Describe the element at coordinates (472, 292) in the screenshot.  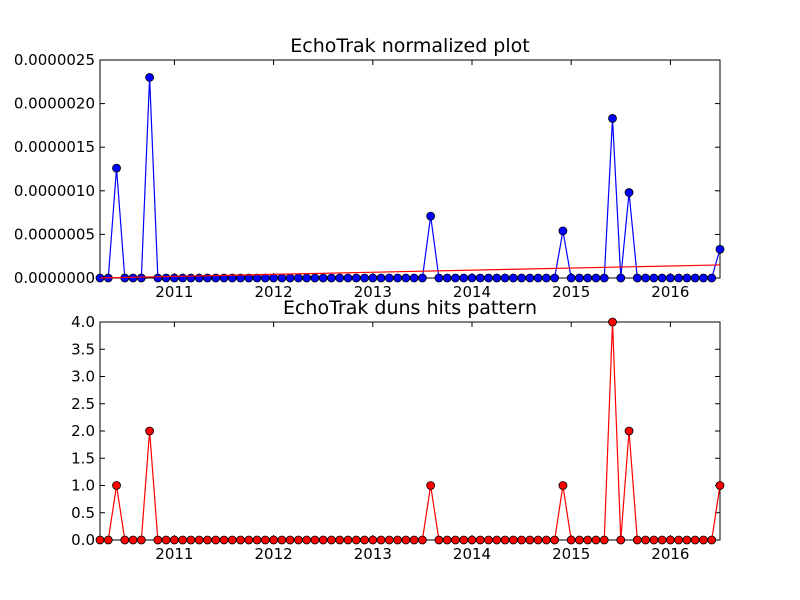
I see `normalized-plot-x-tick-label: 2014` at that location.